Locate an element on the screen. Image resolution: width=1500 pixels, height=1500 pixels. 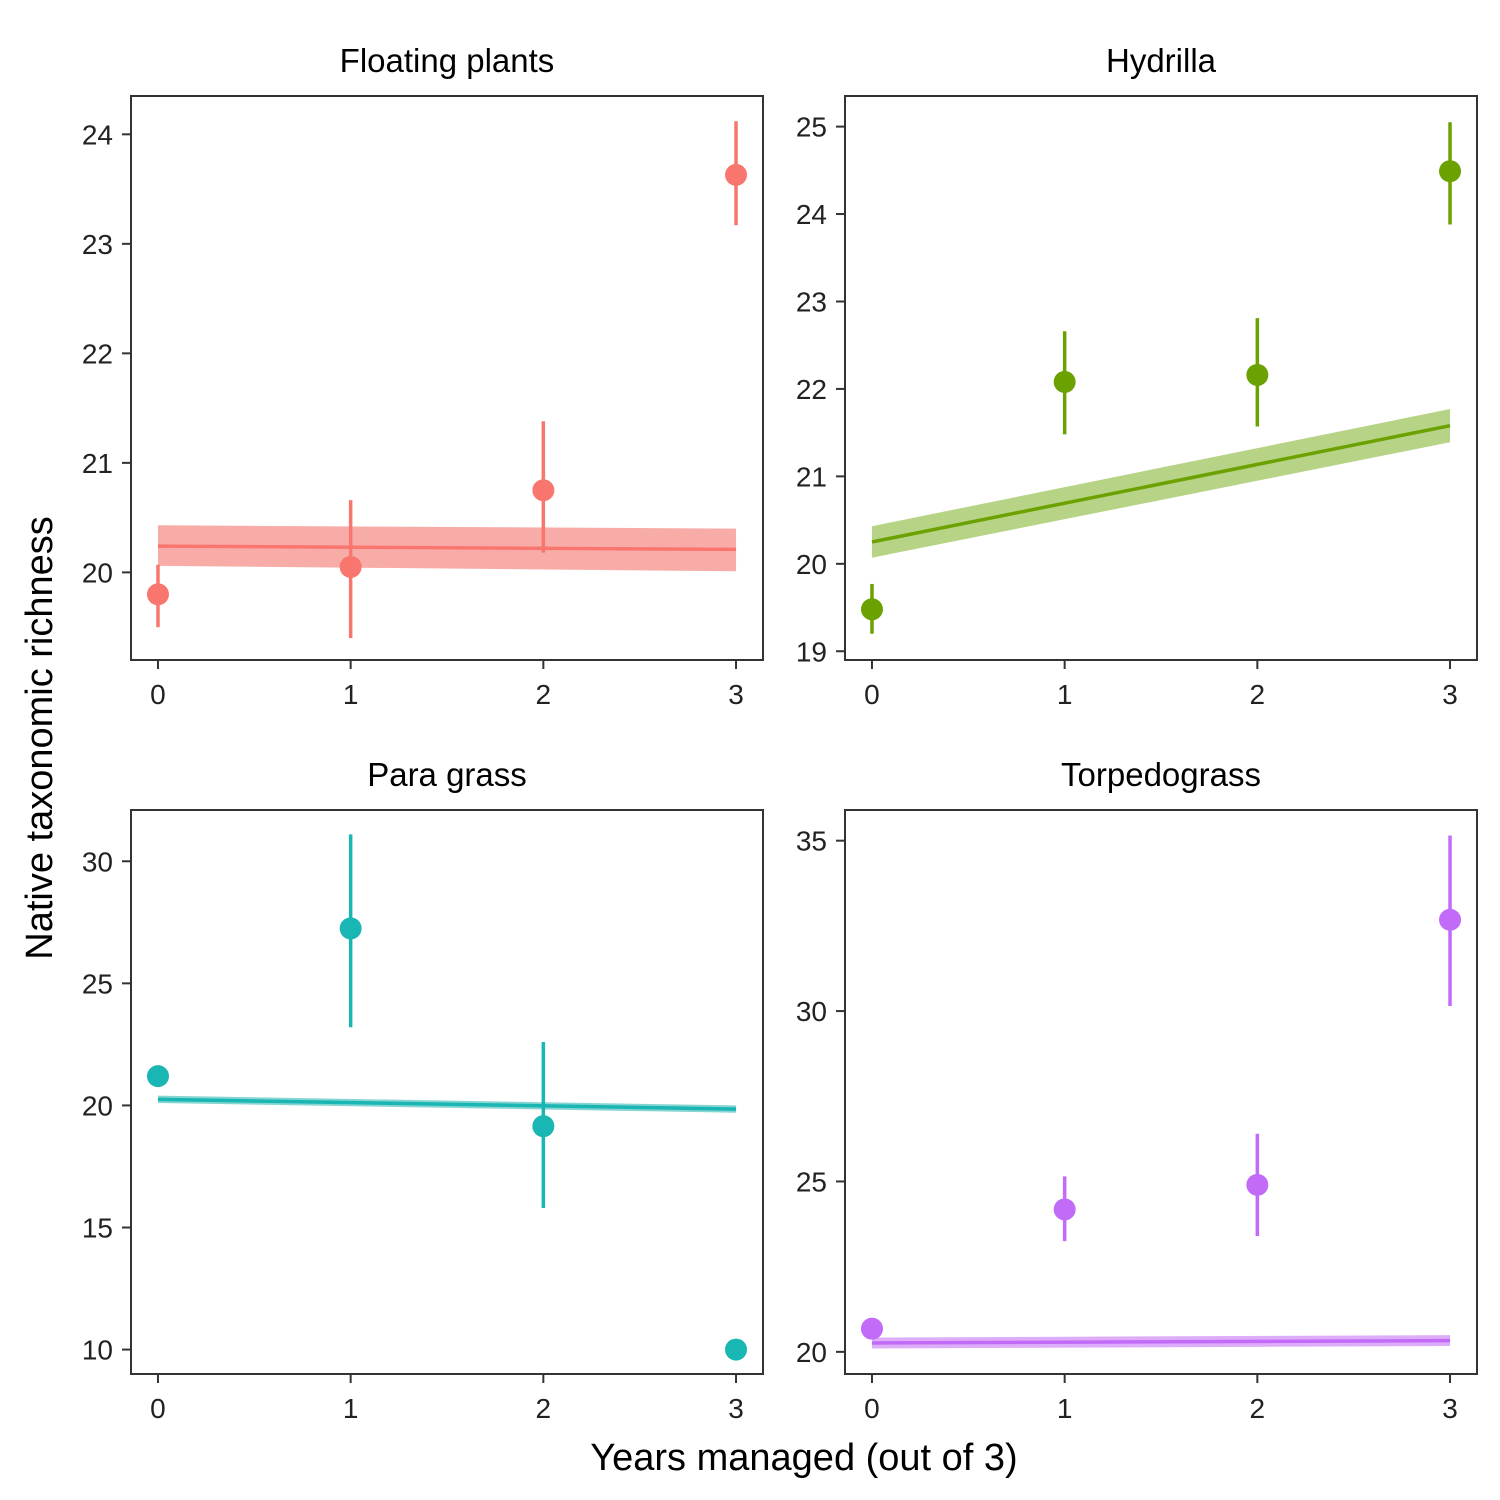
panel-title: Floating plants is located at coordinates (447, 60).